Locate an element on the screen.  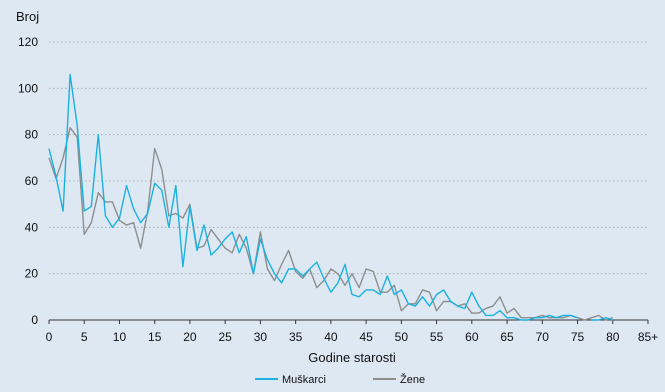
x-tick-label: 45 is located at coordinates (366, 337).